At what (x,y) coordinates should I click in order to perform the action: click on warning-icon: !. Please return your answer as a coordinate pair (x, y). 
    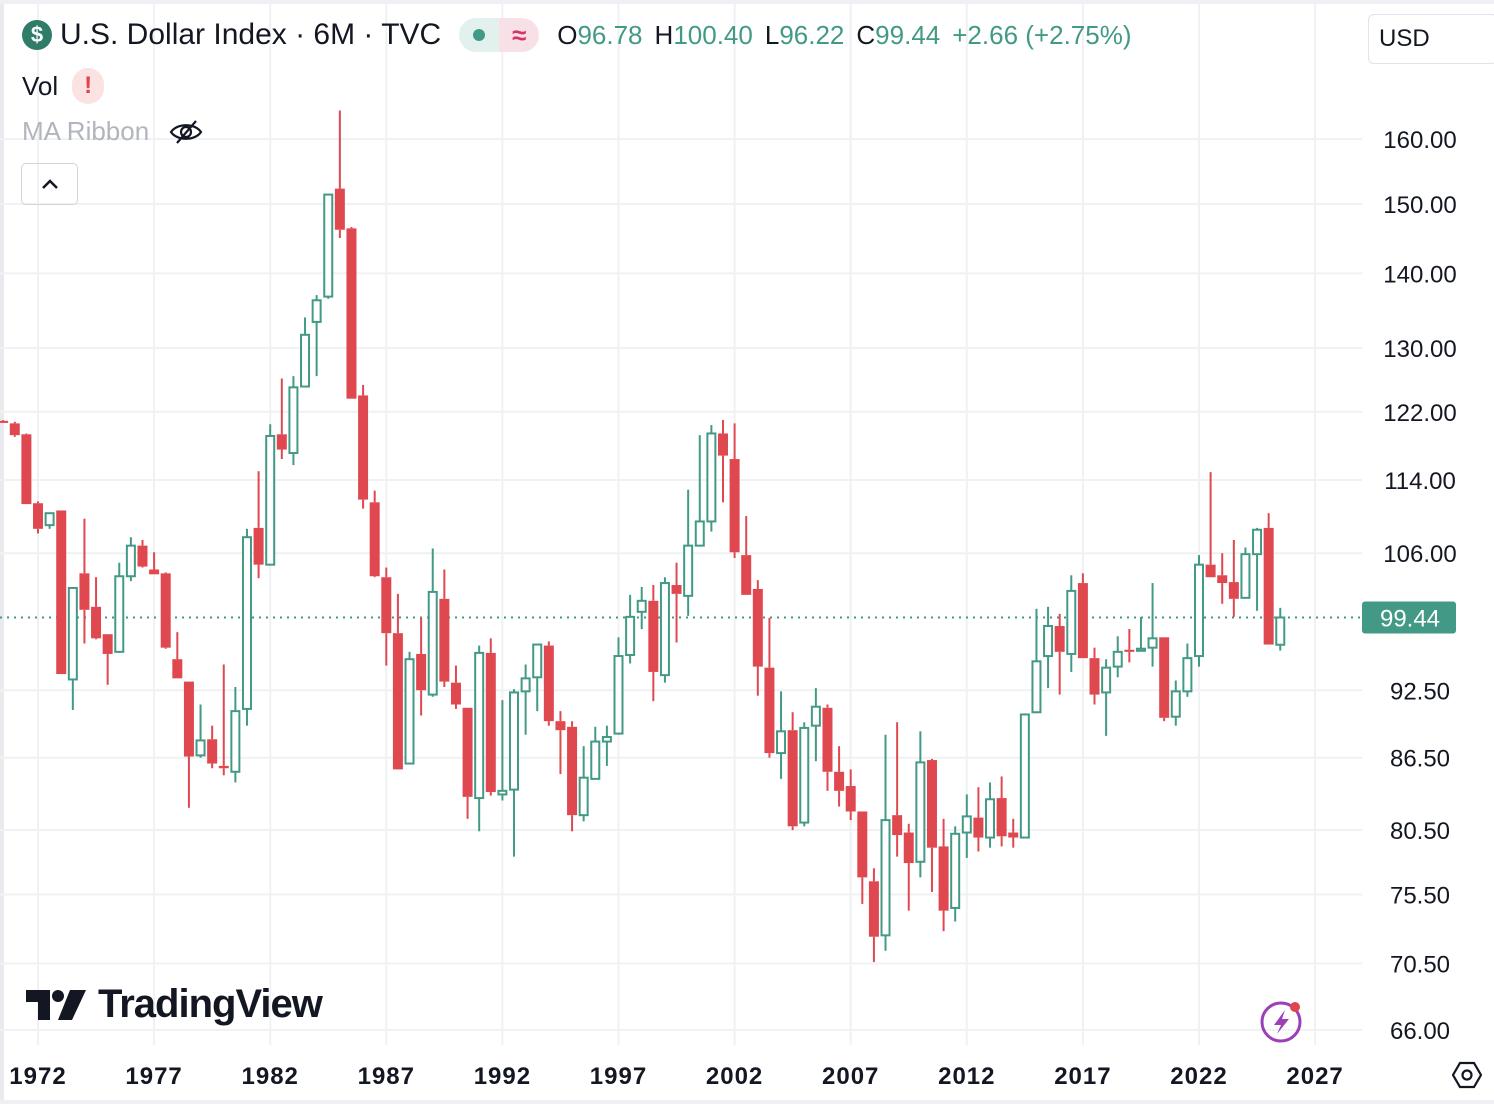
    Looking at the image, I should click on (88, 86).